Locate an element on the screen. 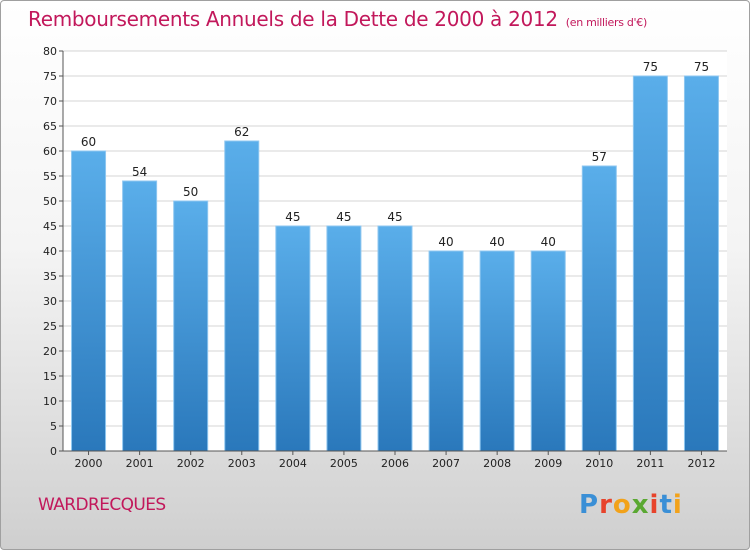  value-label-2010: 57 is located at coordinates (599, 157).